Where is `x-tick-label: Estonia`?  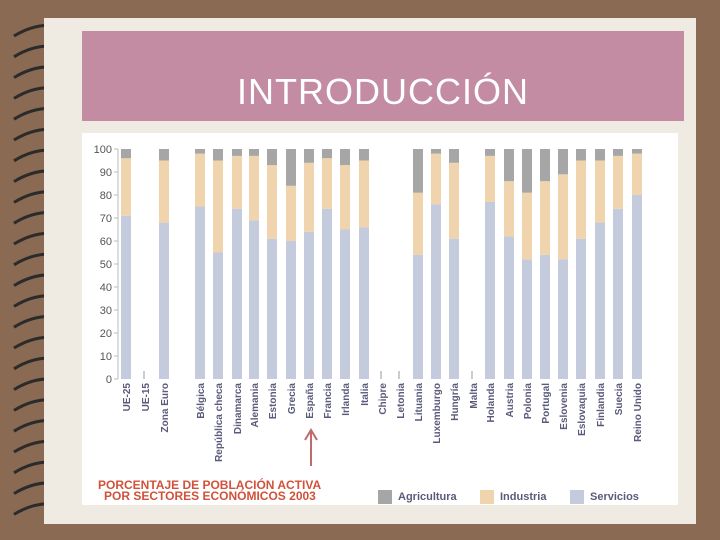 x-tick-label: Estonia is located at coordinates (273, 401).